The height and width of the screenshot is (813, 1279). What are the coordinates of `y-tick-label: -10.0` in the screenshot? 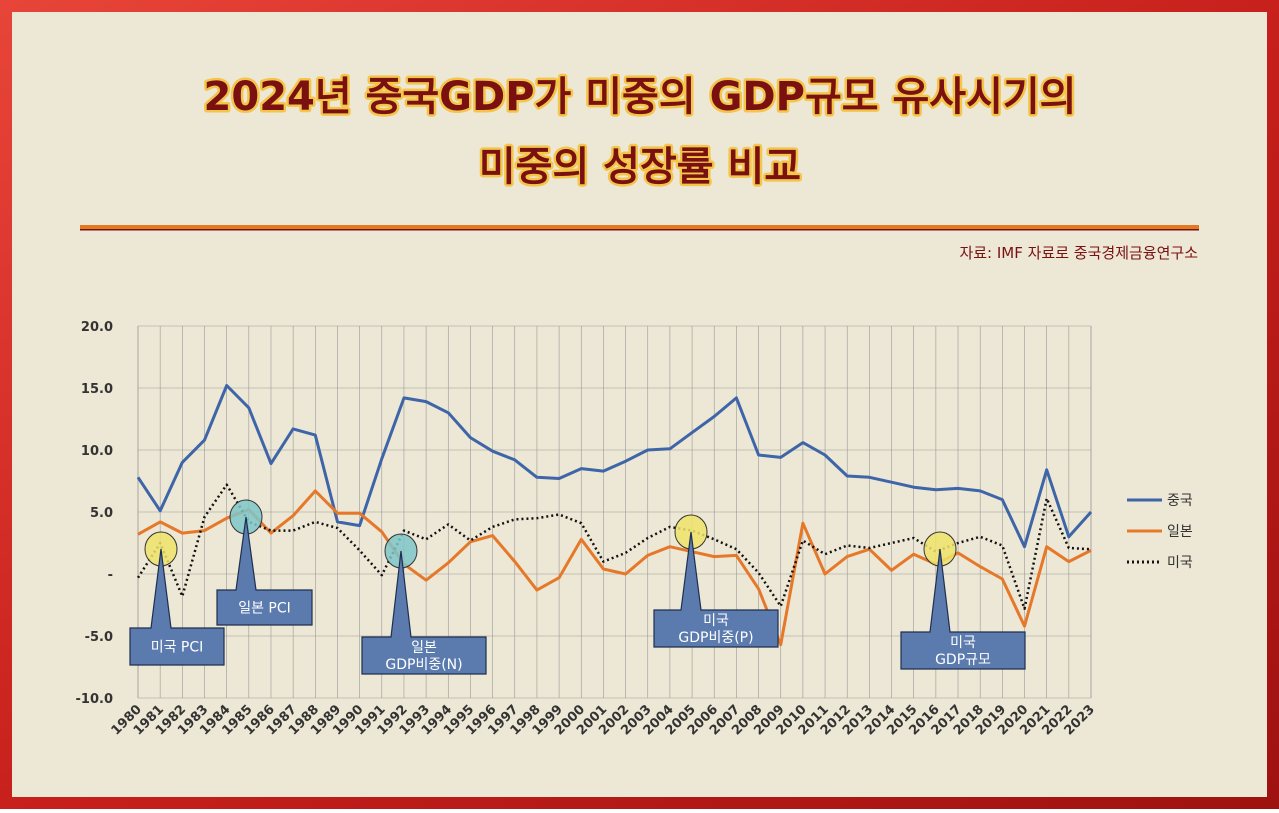 It's located at (94, 699).